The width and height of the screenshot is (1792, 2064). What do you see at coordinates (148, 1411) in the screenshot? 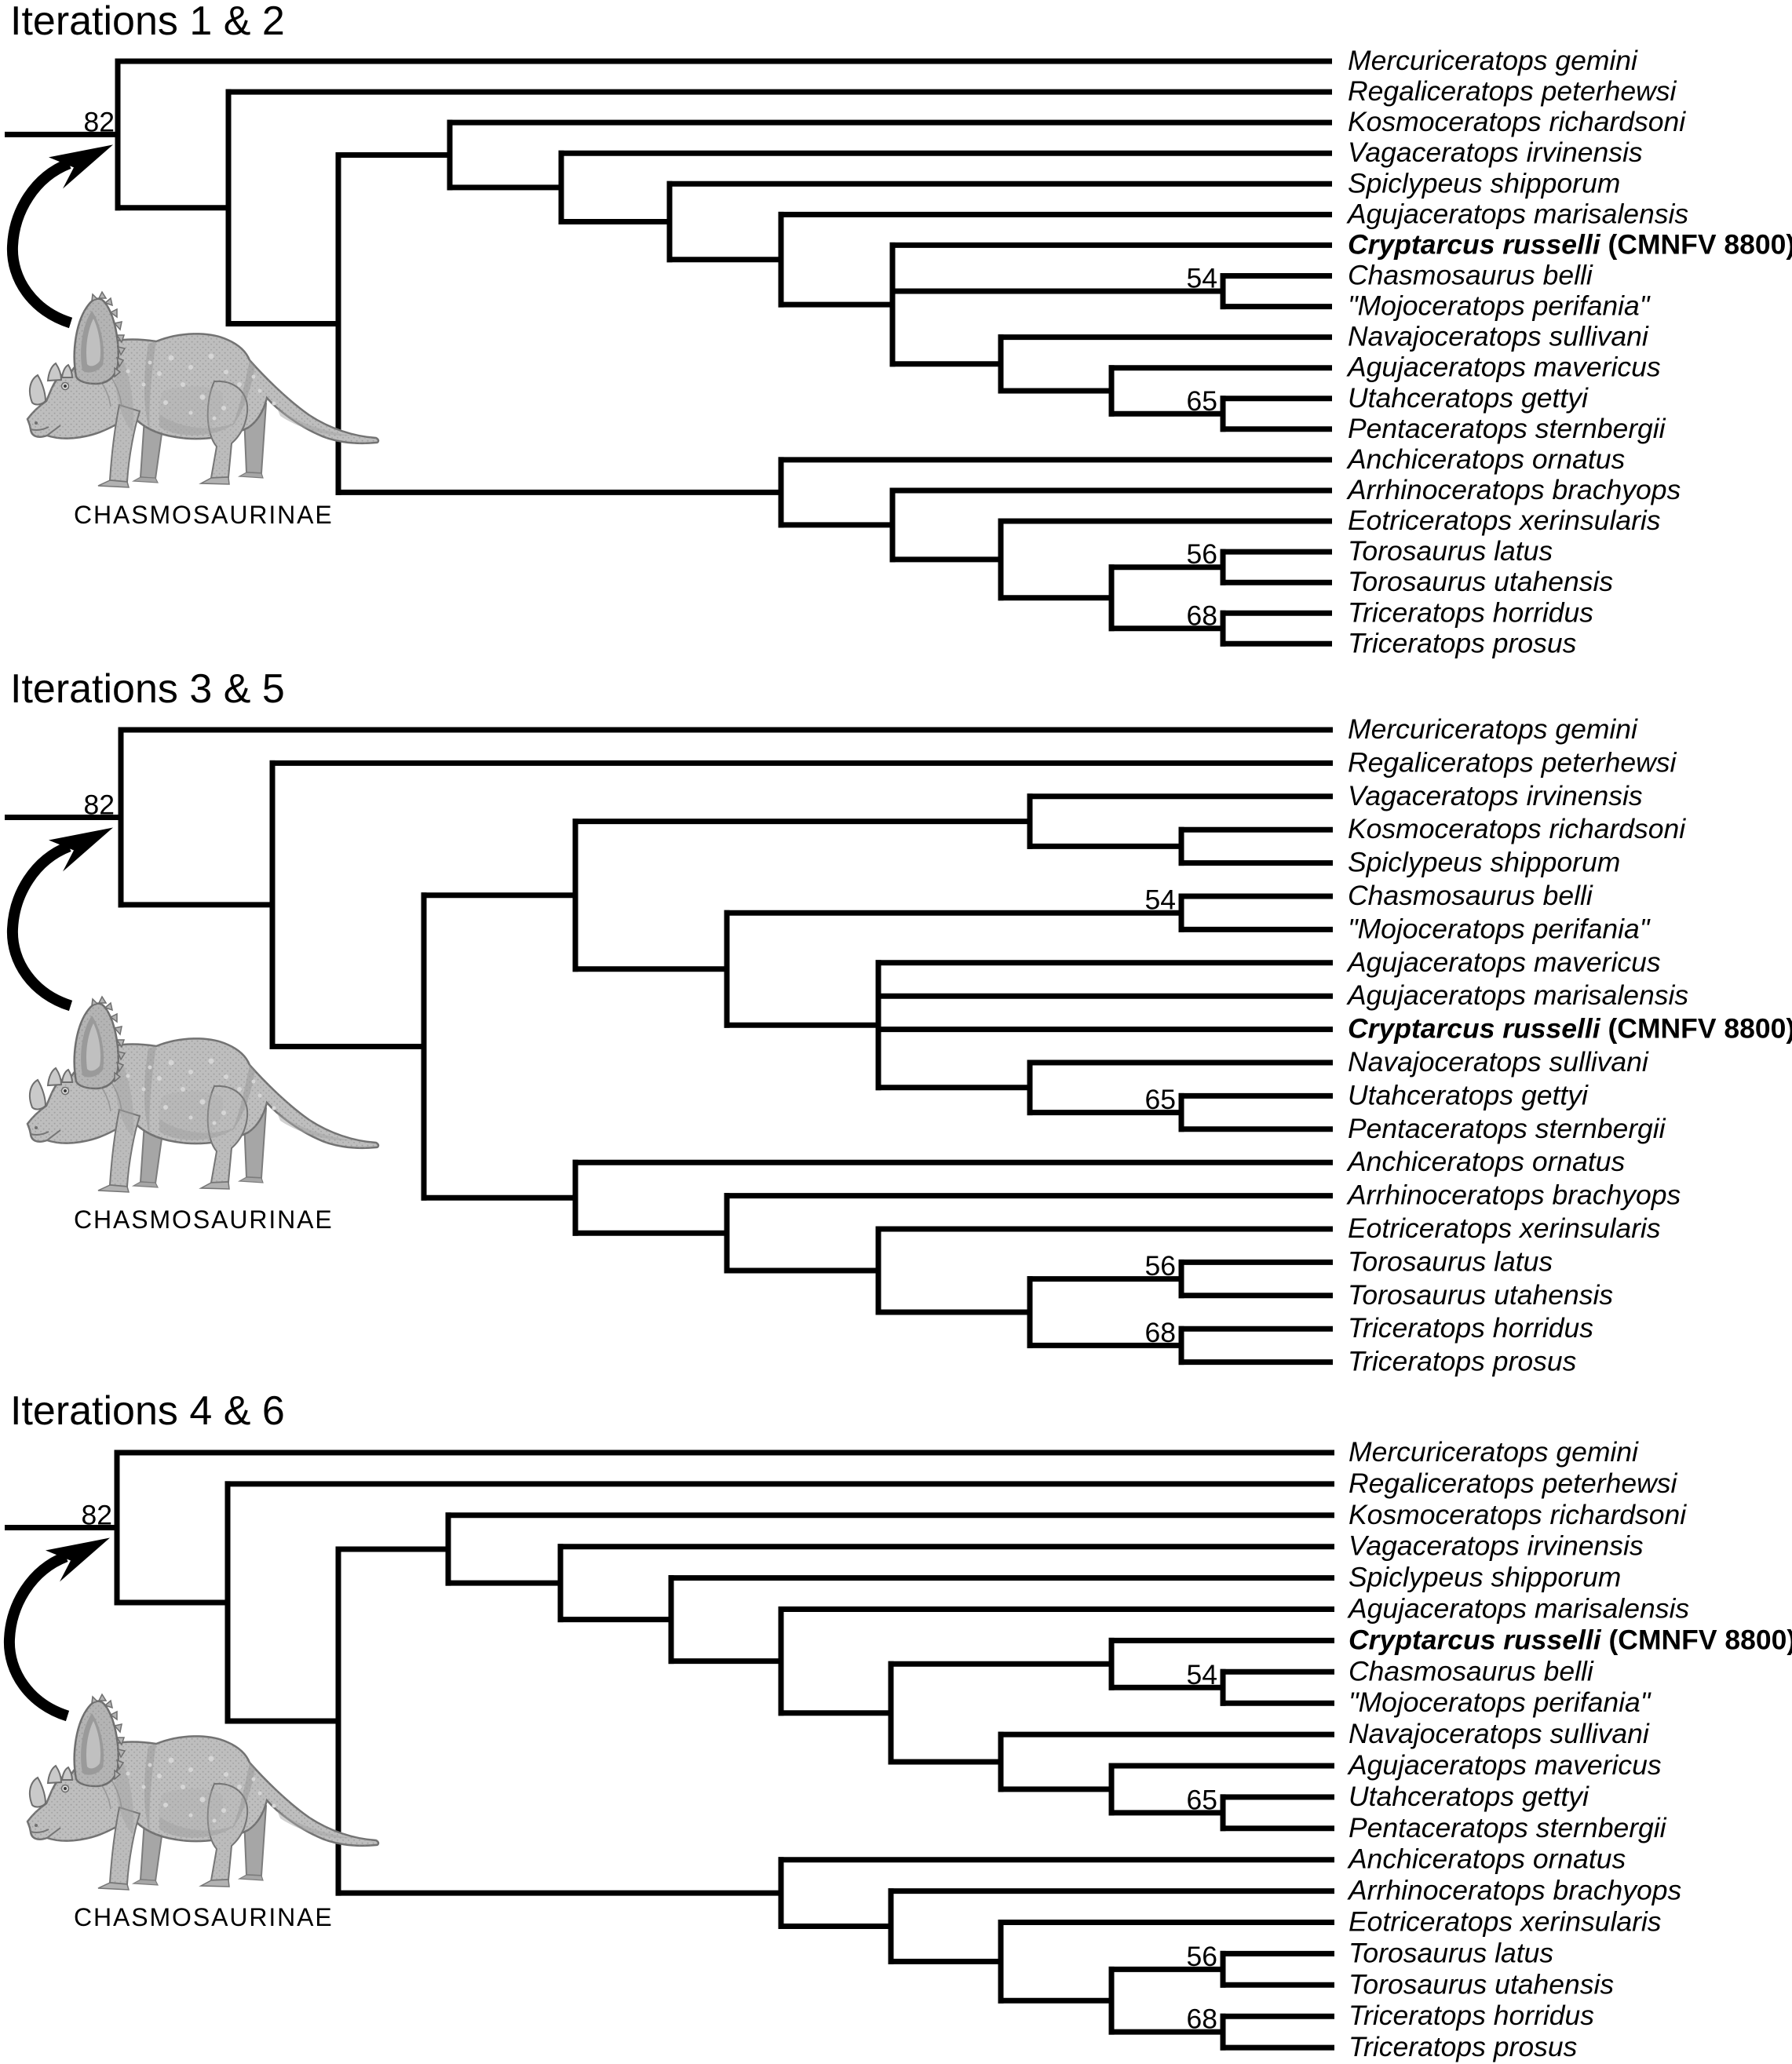
I see `svg-text: Iterations 4 & 6` at bounding box center [148, 1411].